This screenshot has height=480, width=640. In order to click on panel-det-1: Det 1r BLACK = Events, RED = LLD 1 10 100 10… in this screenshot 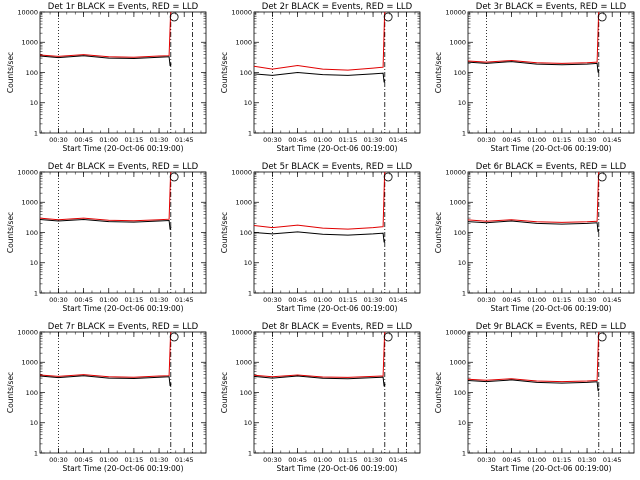, I will do `click(106, 77)`.